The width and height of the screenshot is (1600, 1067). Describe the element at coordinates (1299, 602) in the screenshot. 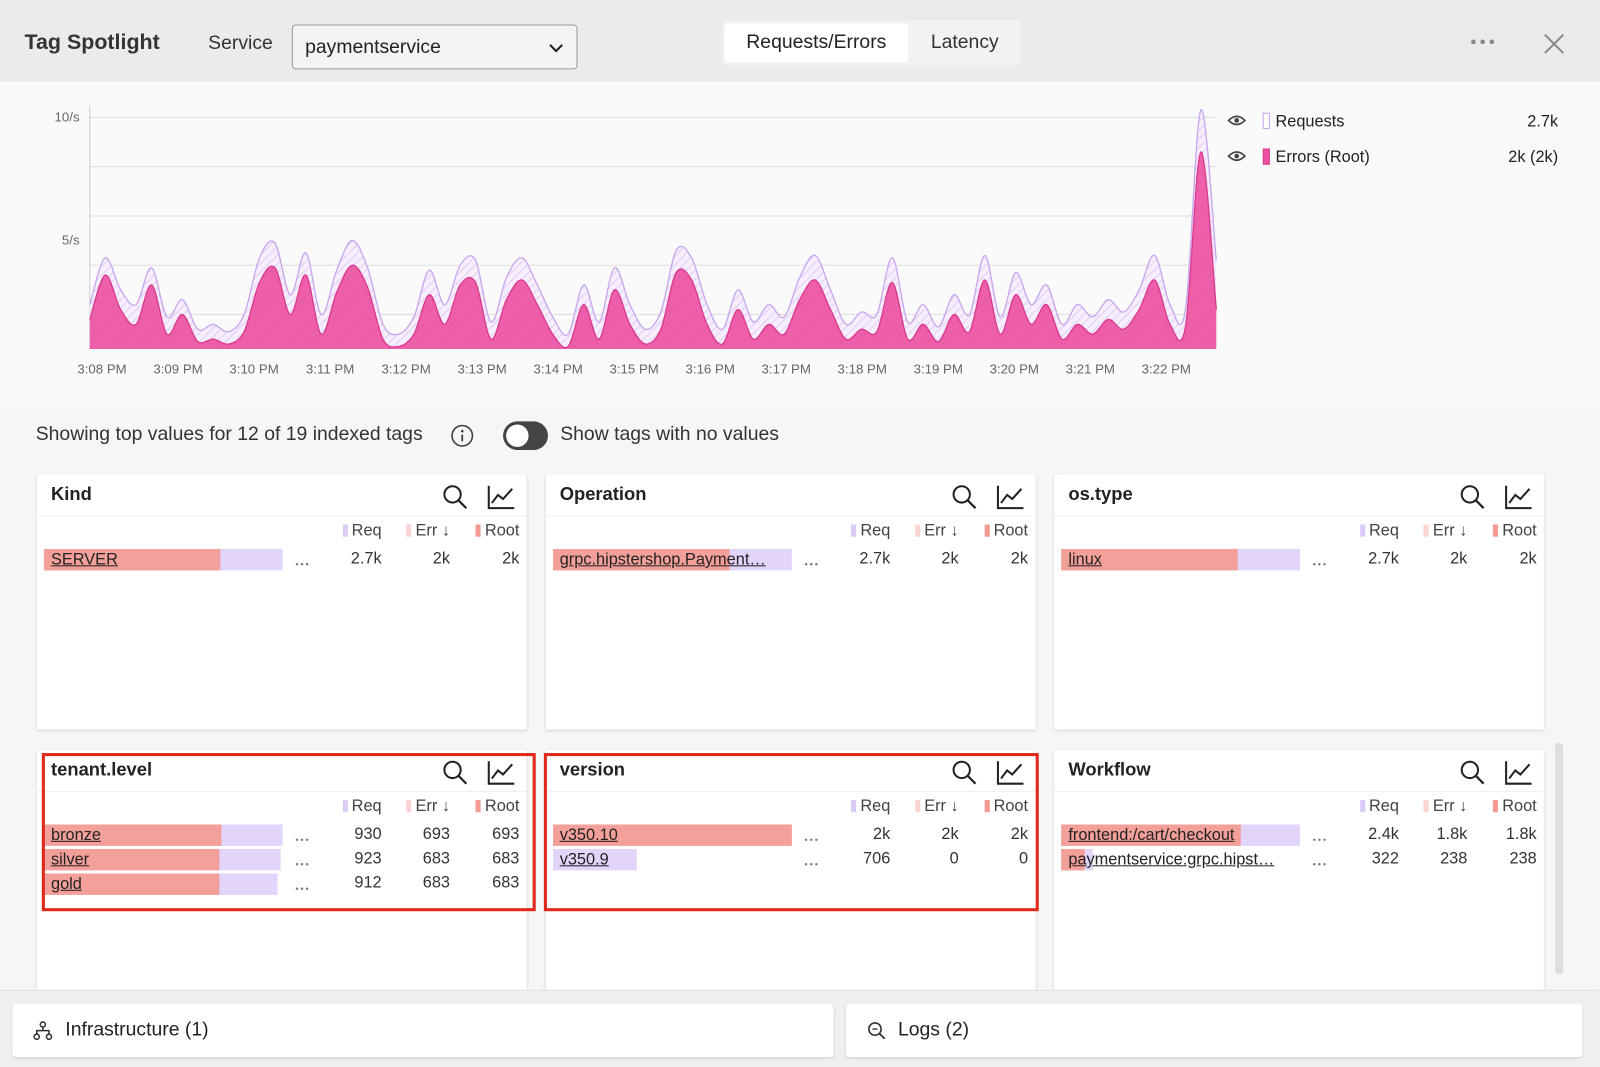

I see `tag-card: os.type Req Err ↓ Root linux 2.7k 2k 2k` at that location.